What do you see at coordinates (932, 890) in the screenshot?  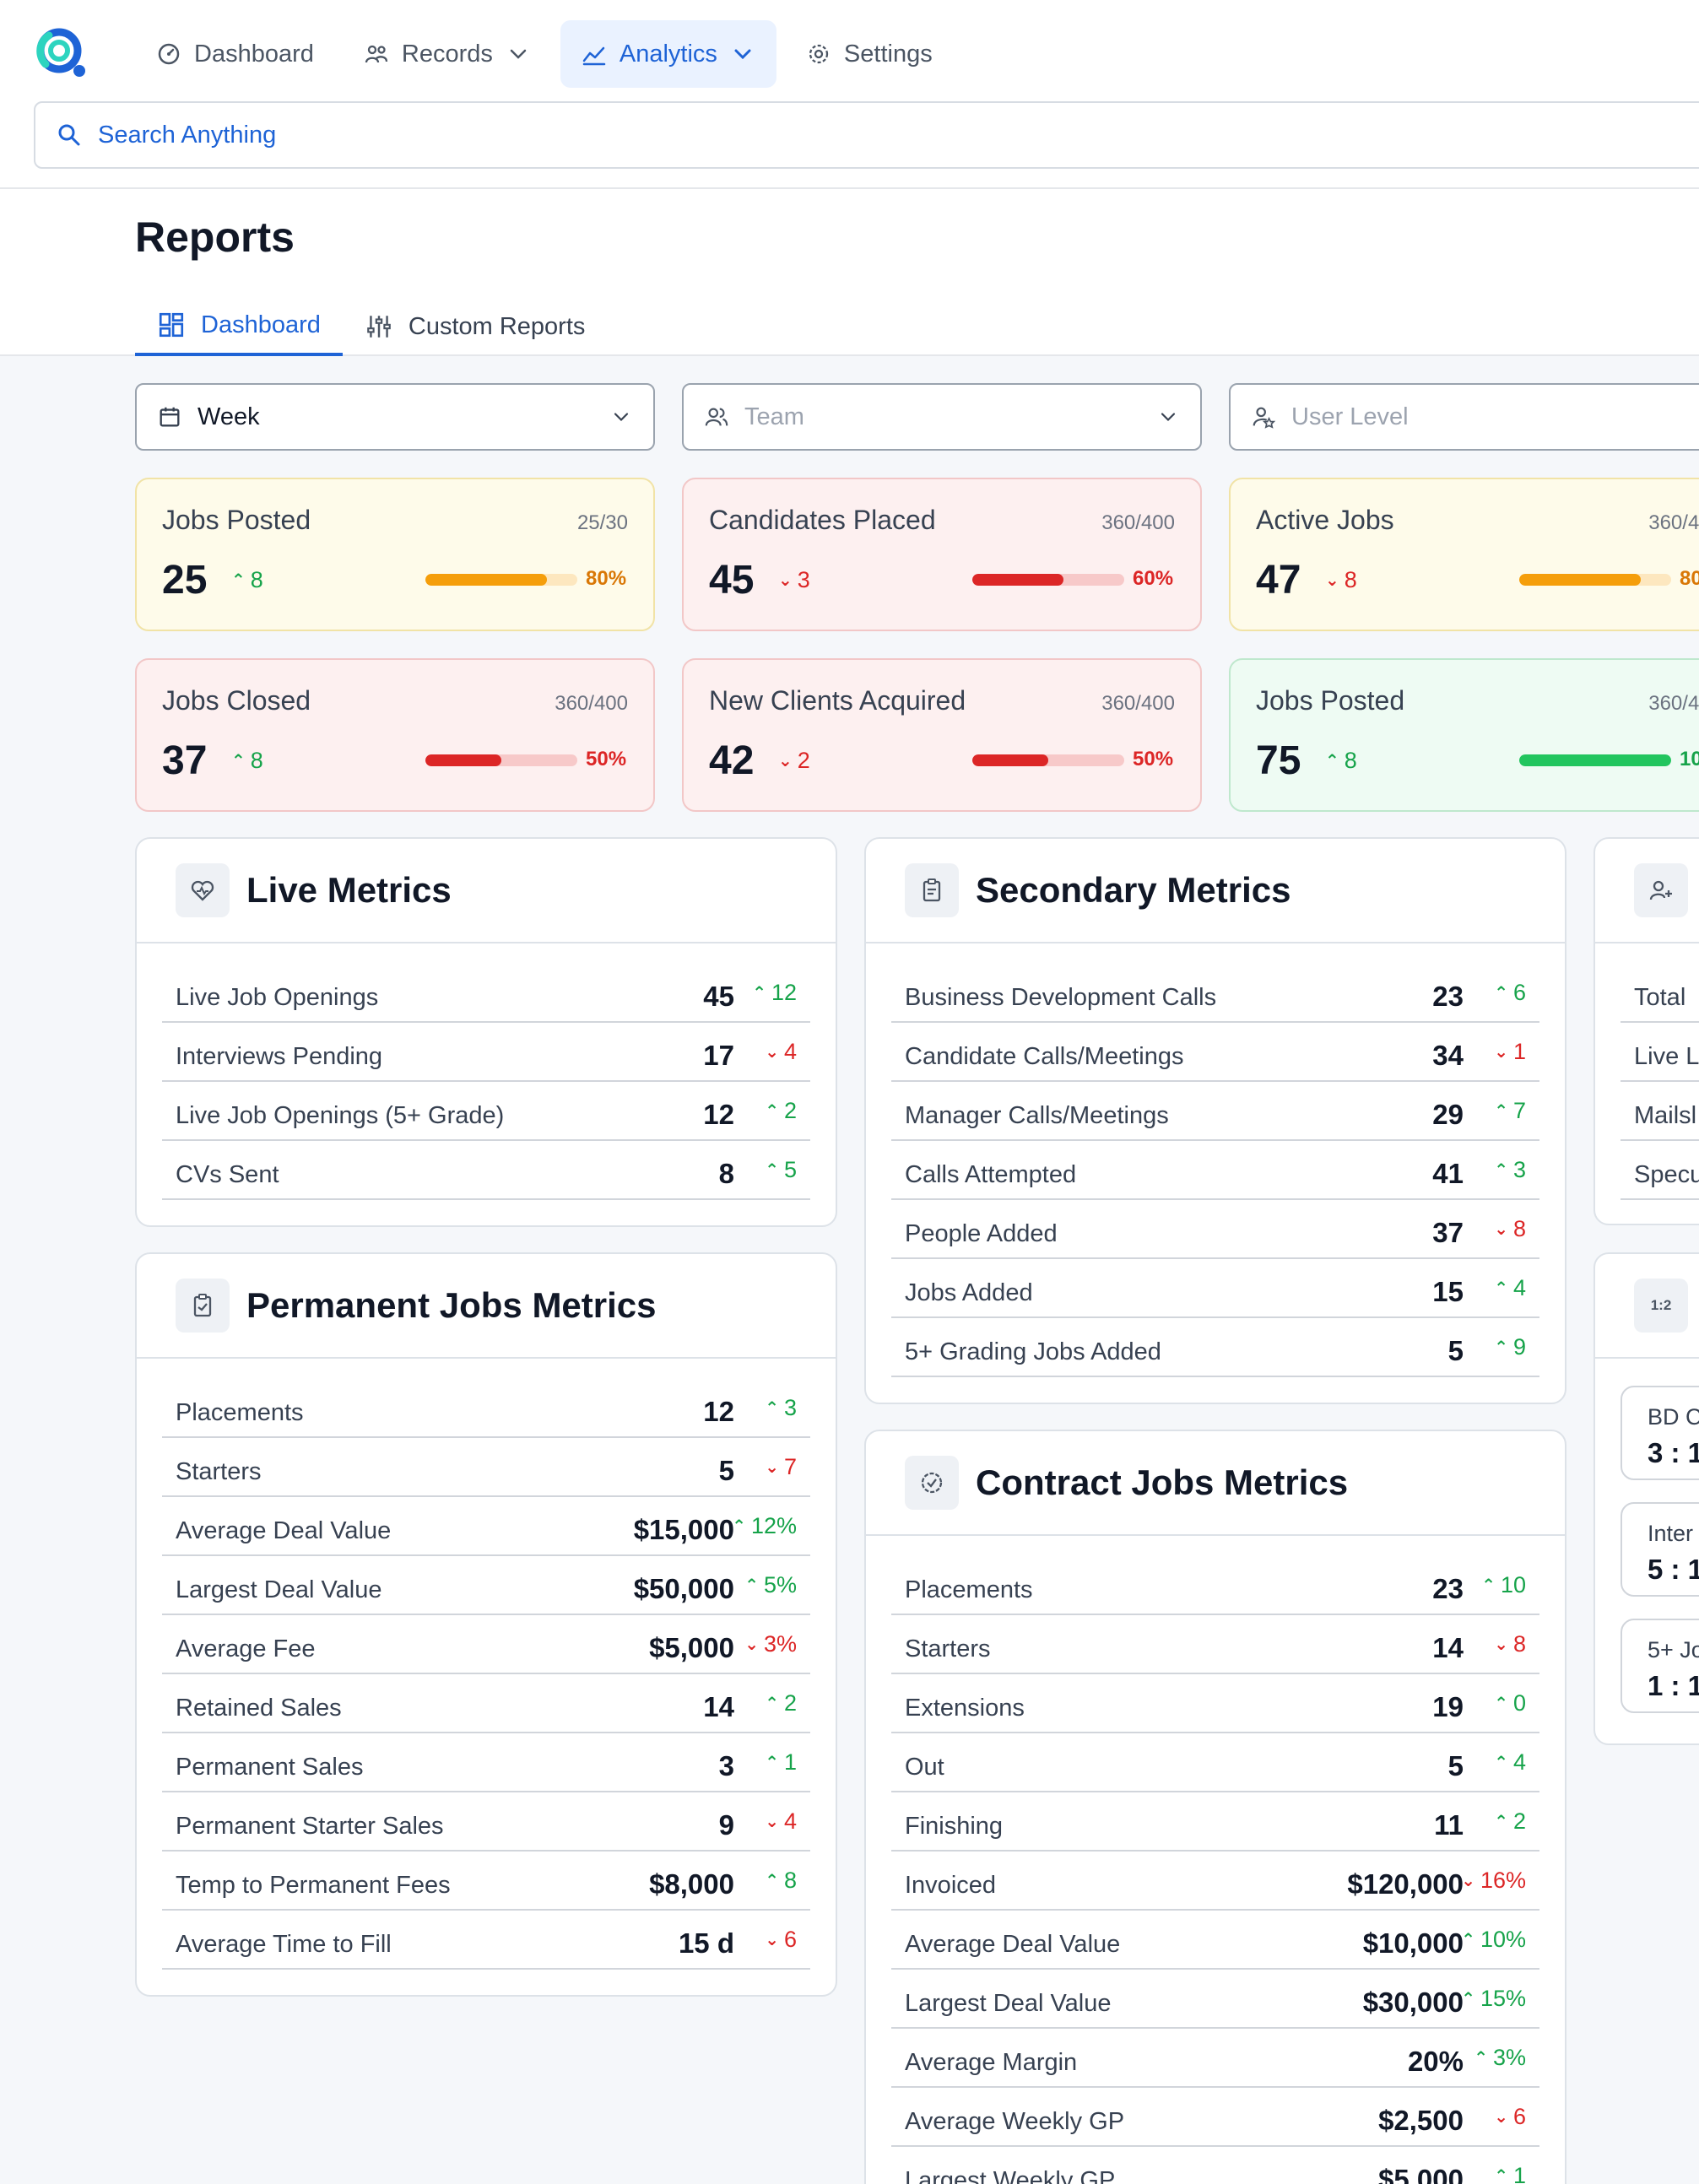 I see `clipboard-list-icon` at bounding box center [932, 890].